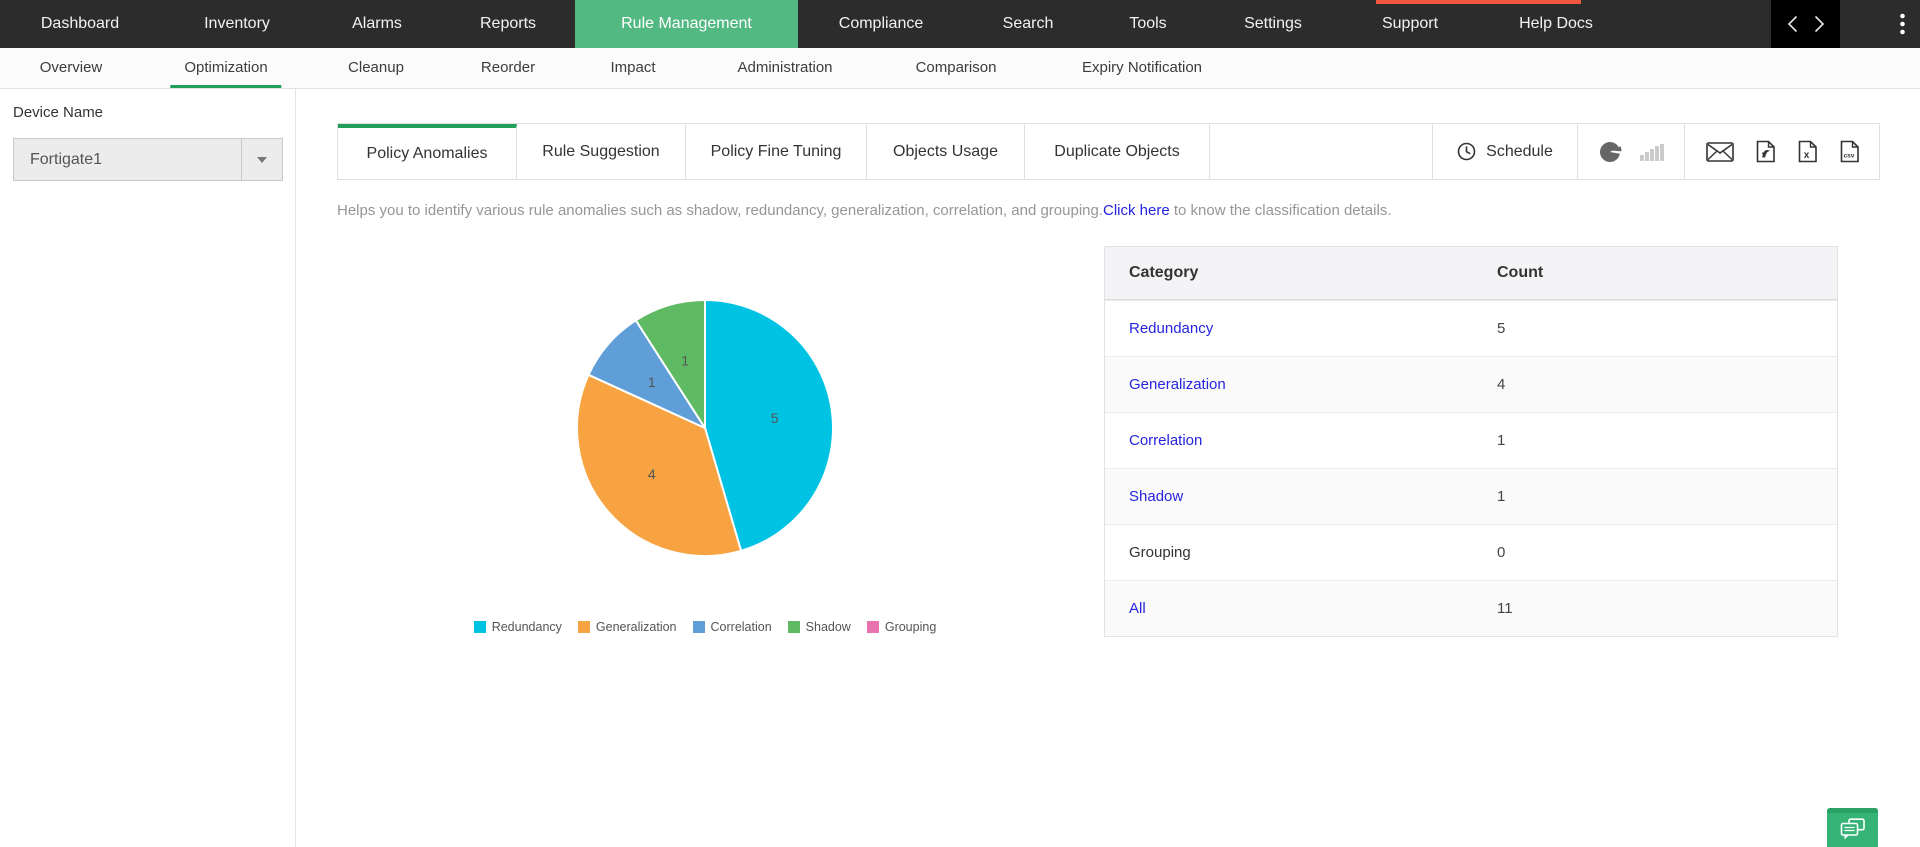 The image size is (1920, 847). Describe the element at coordinates (1519, 151) in the screenshot. I see `schedule-label: Schedule` at that location.